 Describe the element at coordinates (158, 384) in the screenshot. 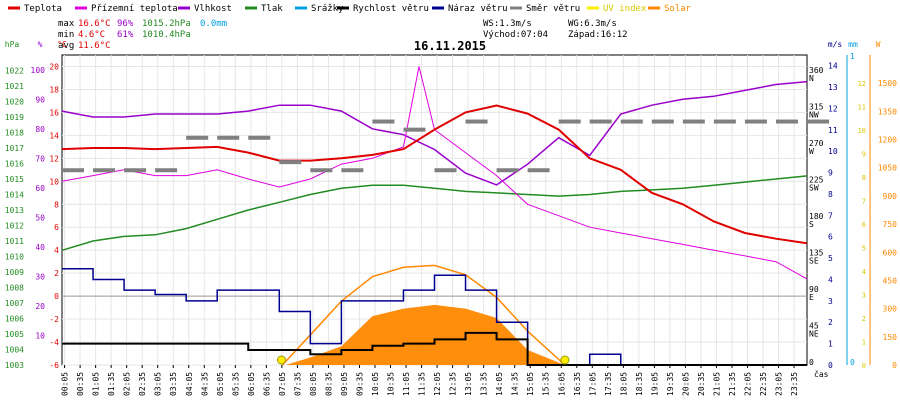

I see `x-tick-6: 03:05` at that location.